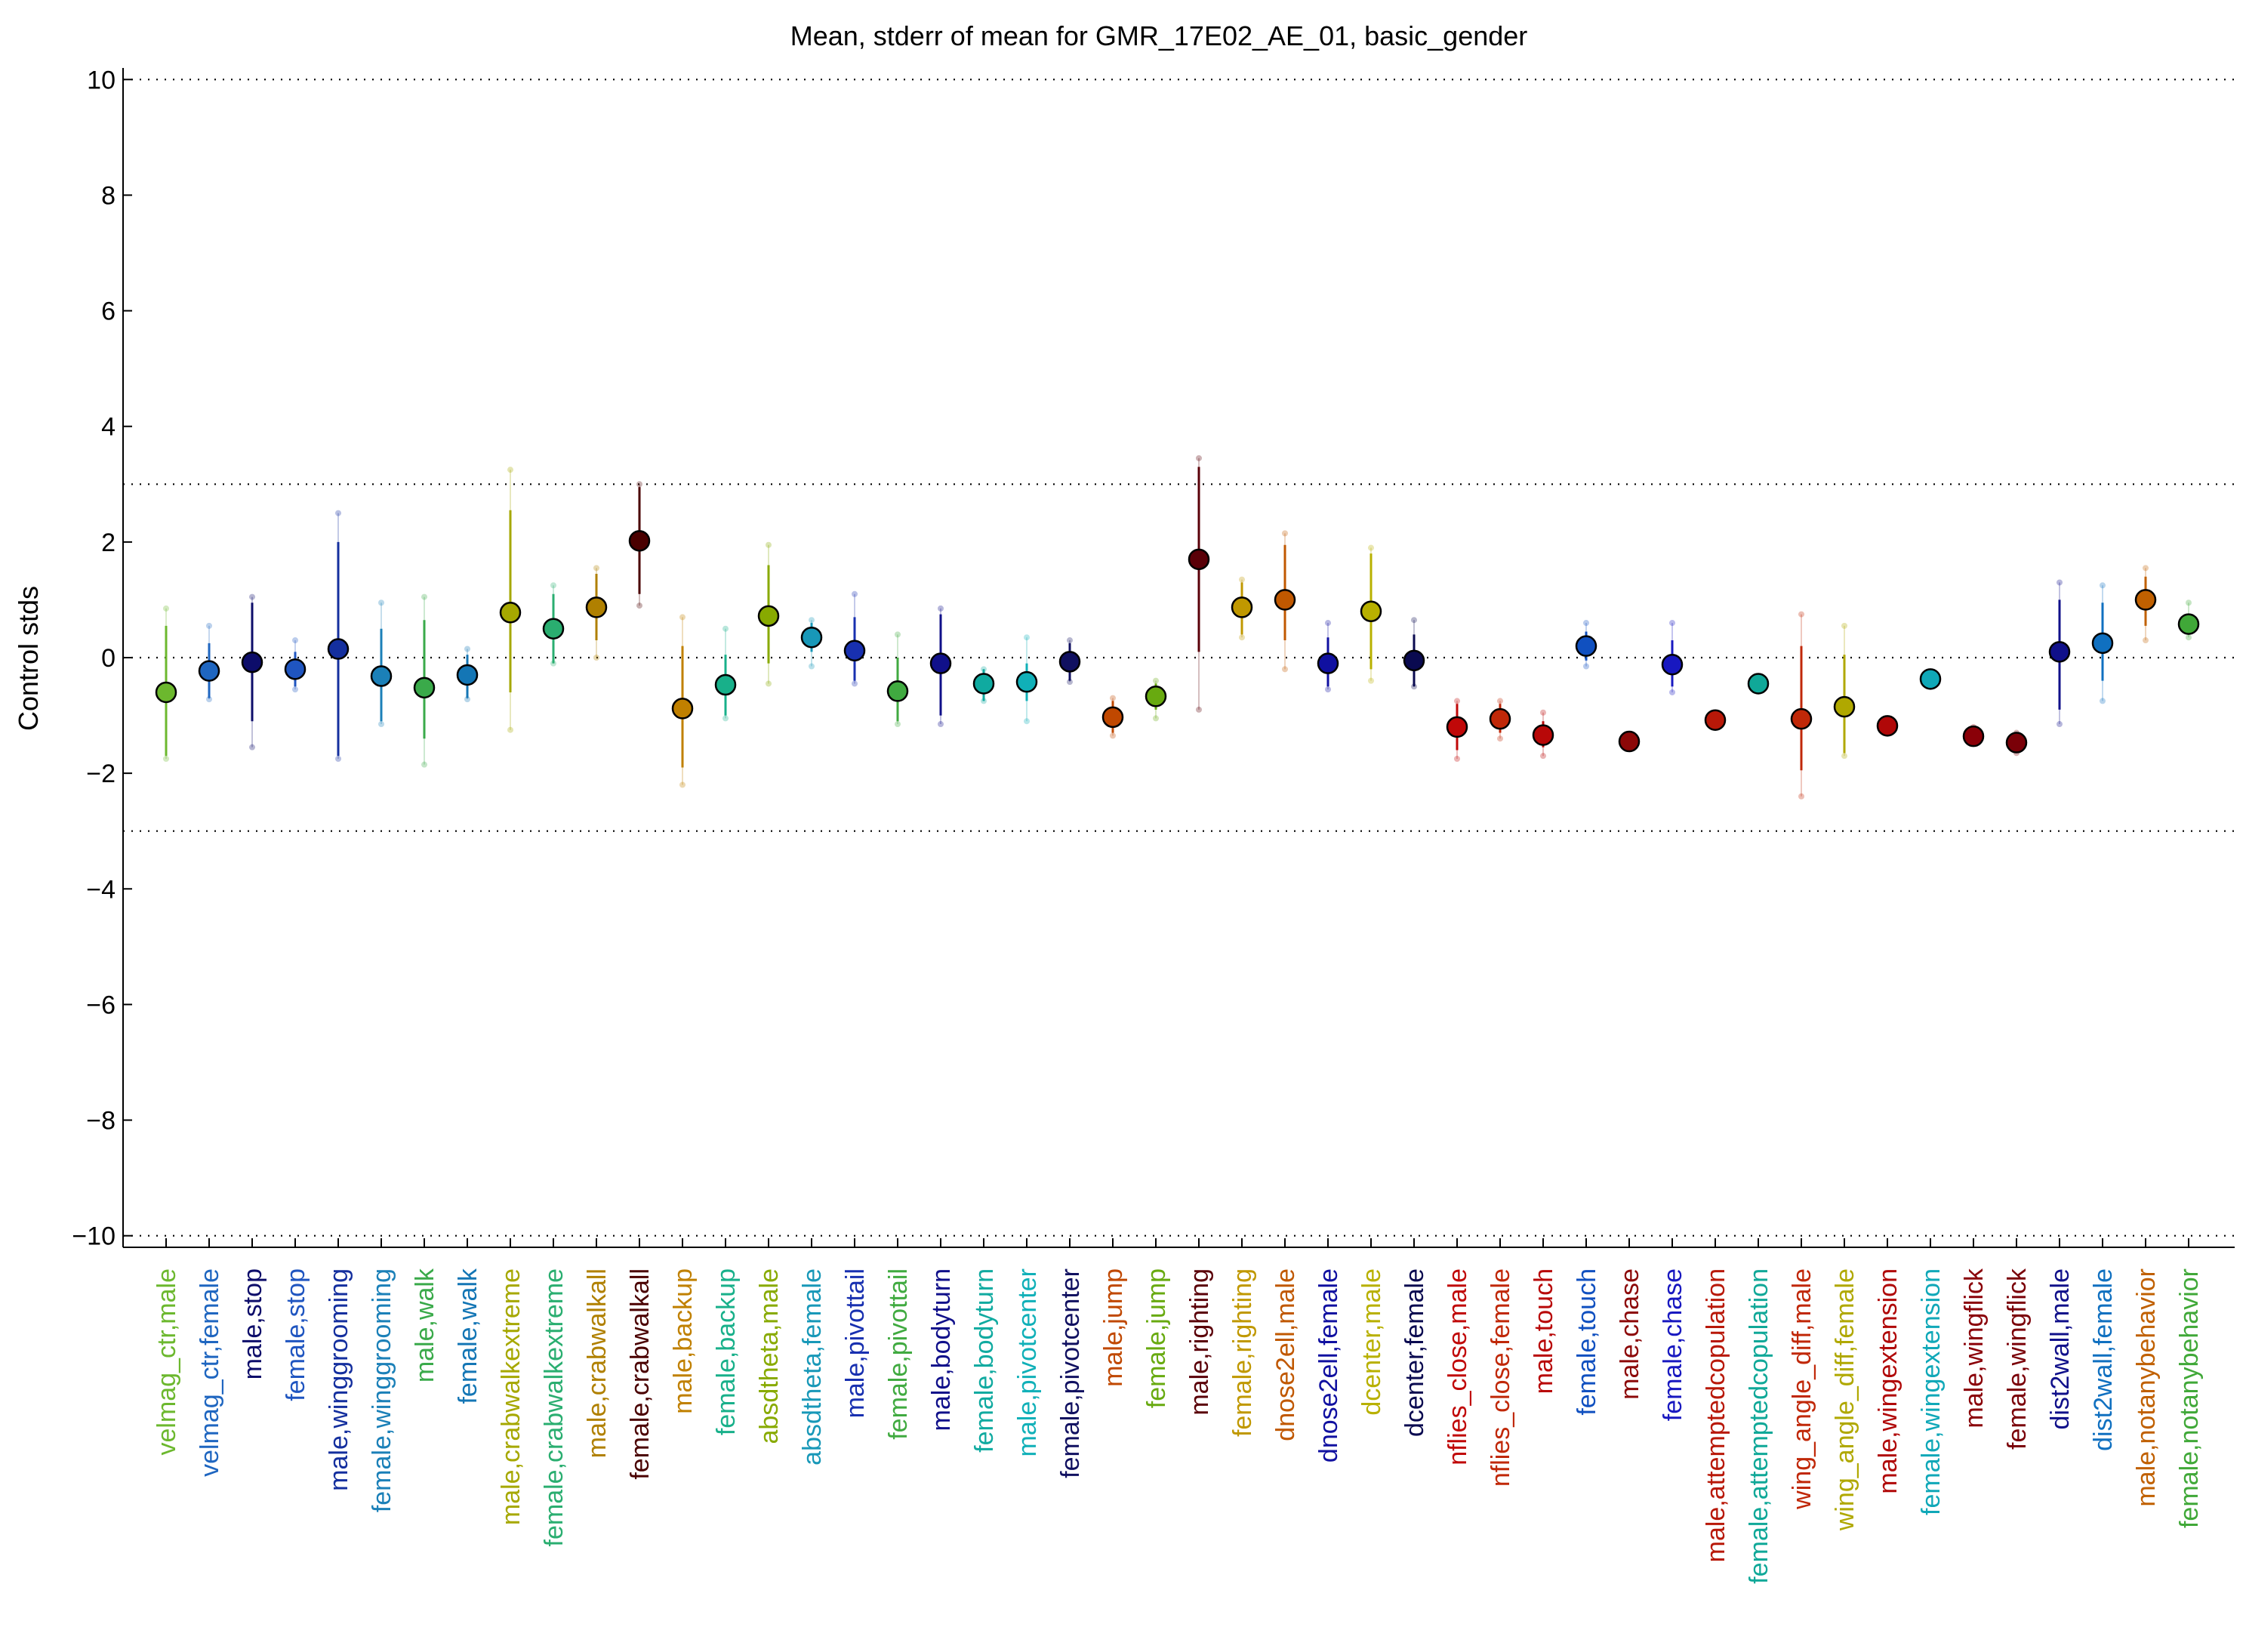  What do you see at coordinates (813, 1367) in the screenshot?
I see `x-tick-label: absdtheta,female` at bounding box center [813, 1367].